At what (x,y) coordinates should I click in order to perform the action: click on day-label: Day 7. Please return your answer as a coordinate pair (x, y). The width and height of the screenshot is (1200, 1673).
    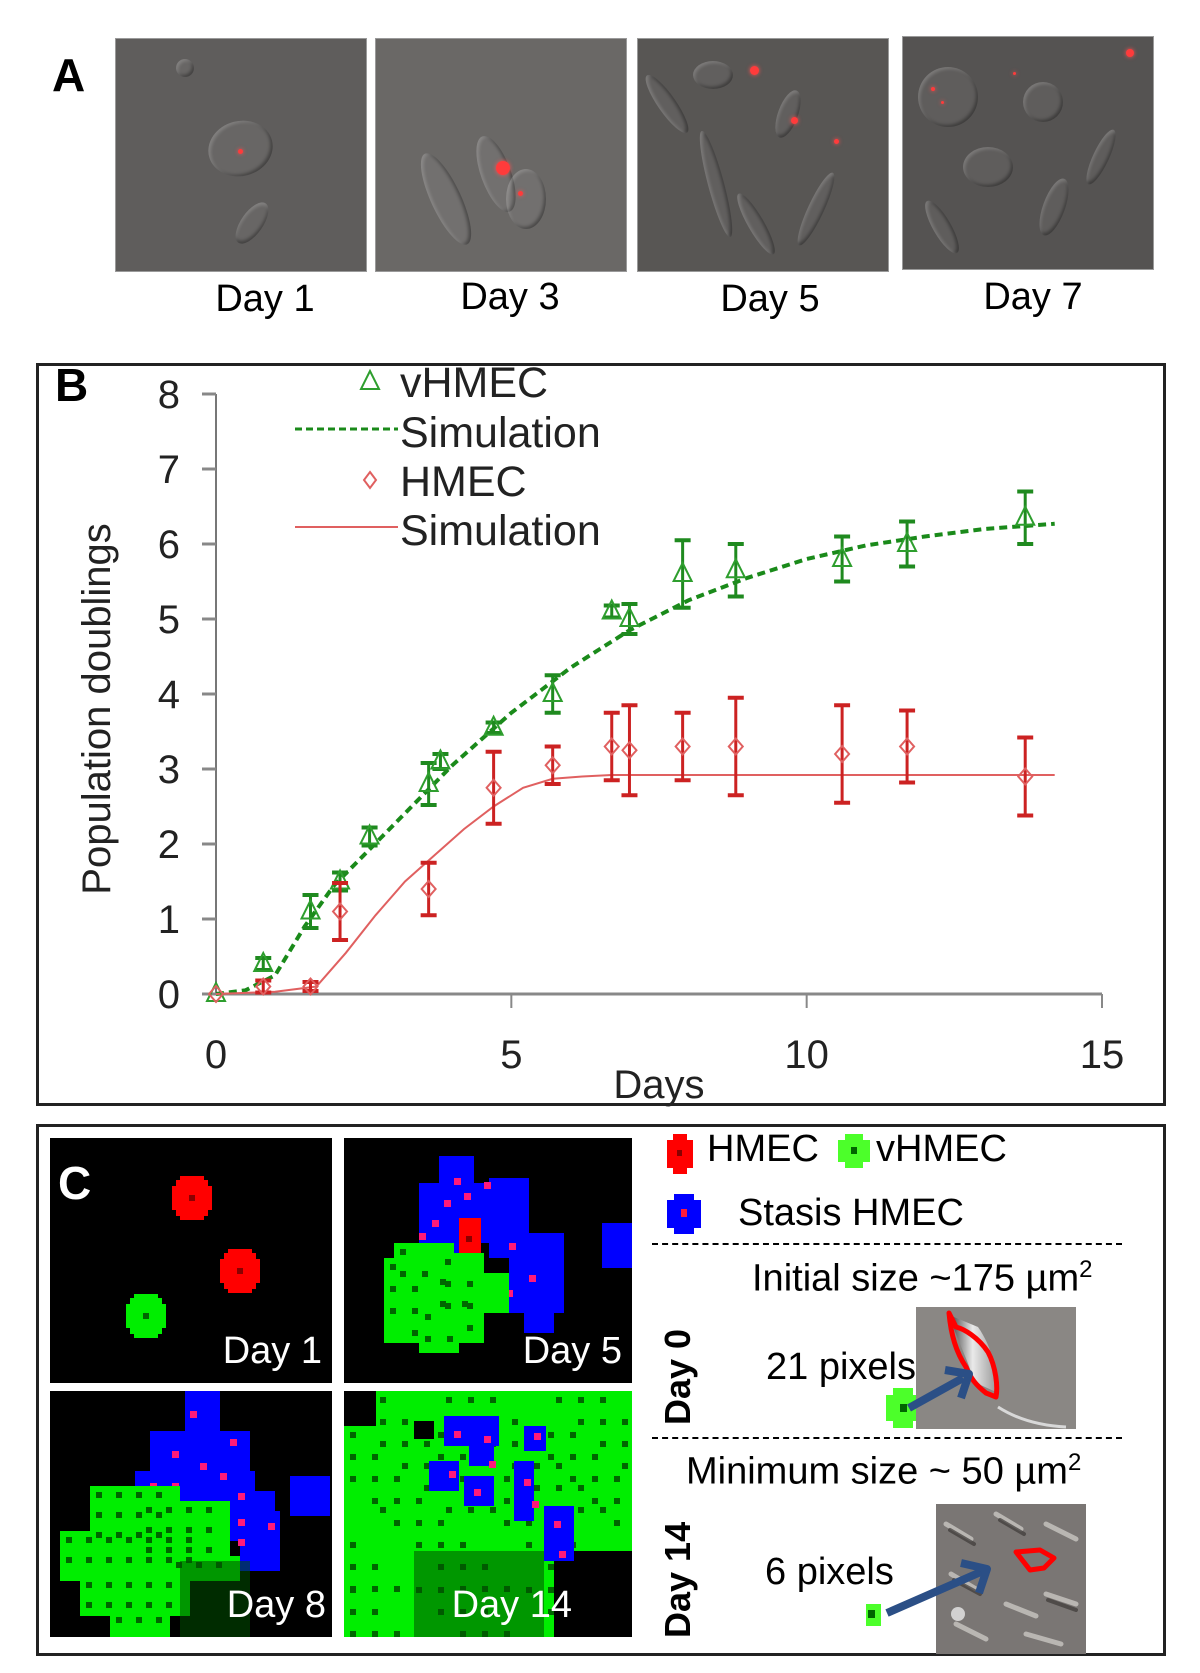
    Looking at the image, I should click on (1033, 297).